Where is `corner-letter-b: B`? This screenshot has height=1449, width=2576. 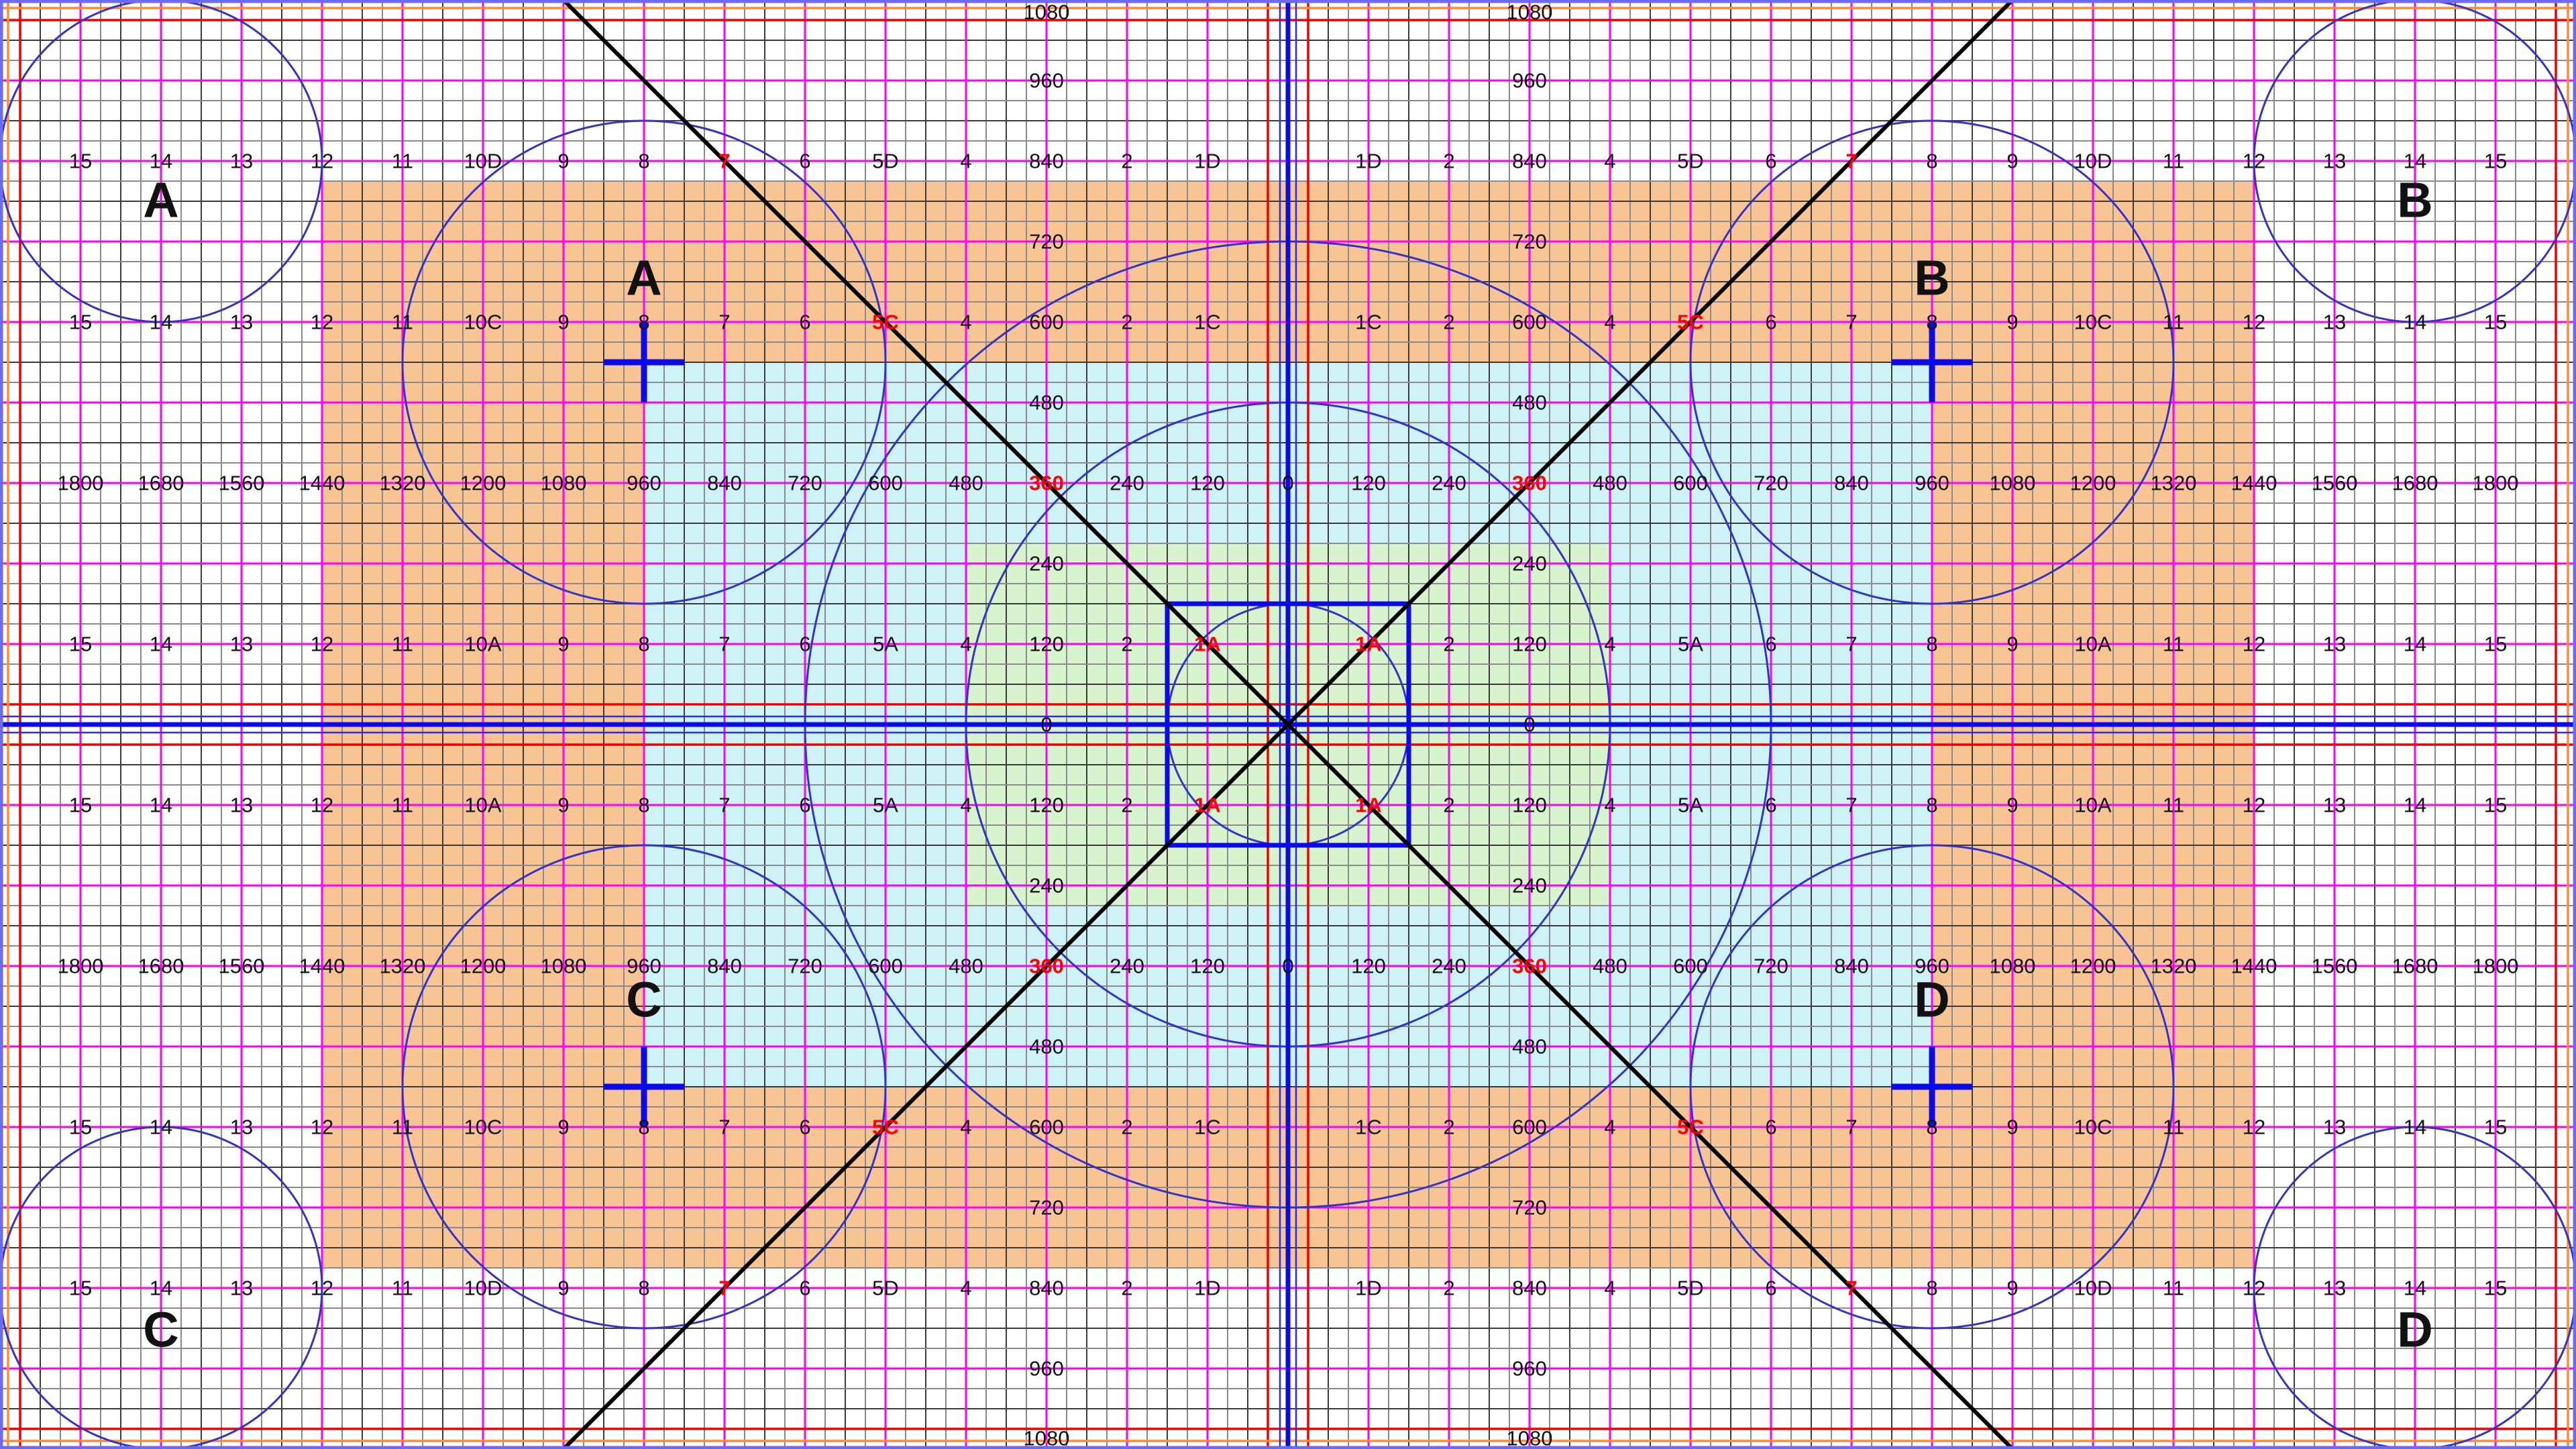 corner-letter-b: B is located at coordinates (2414, 200).